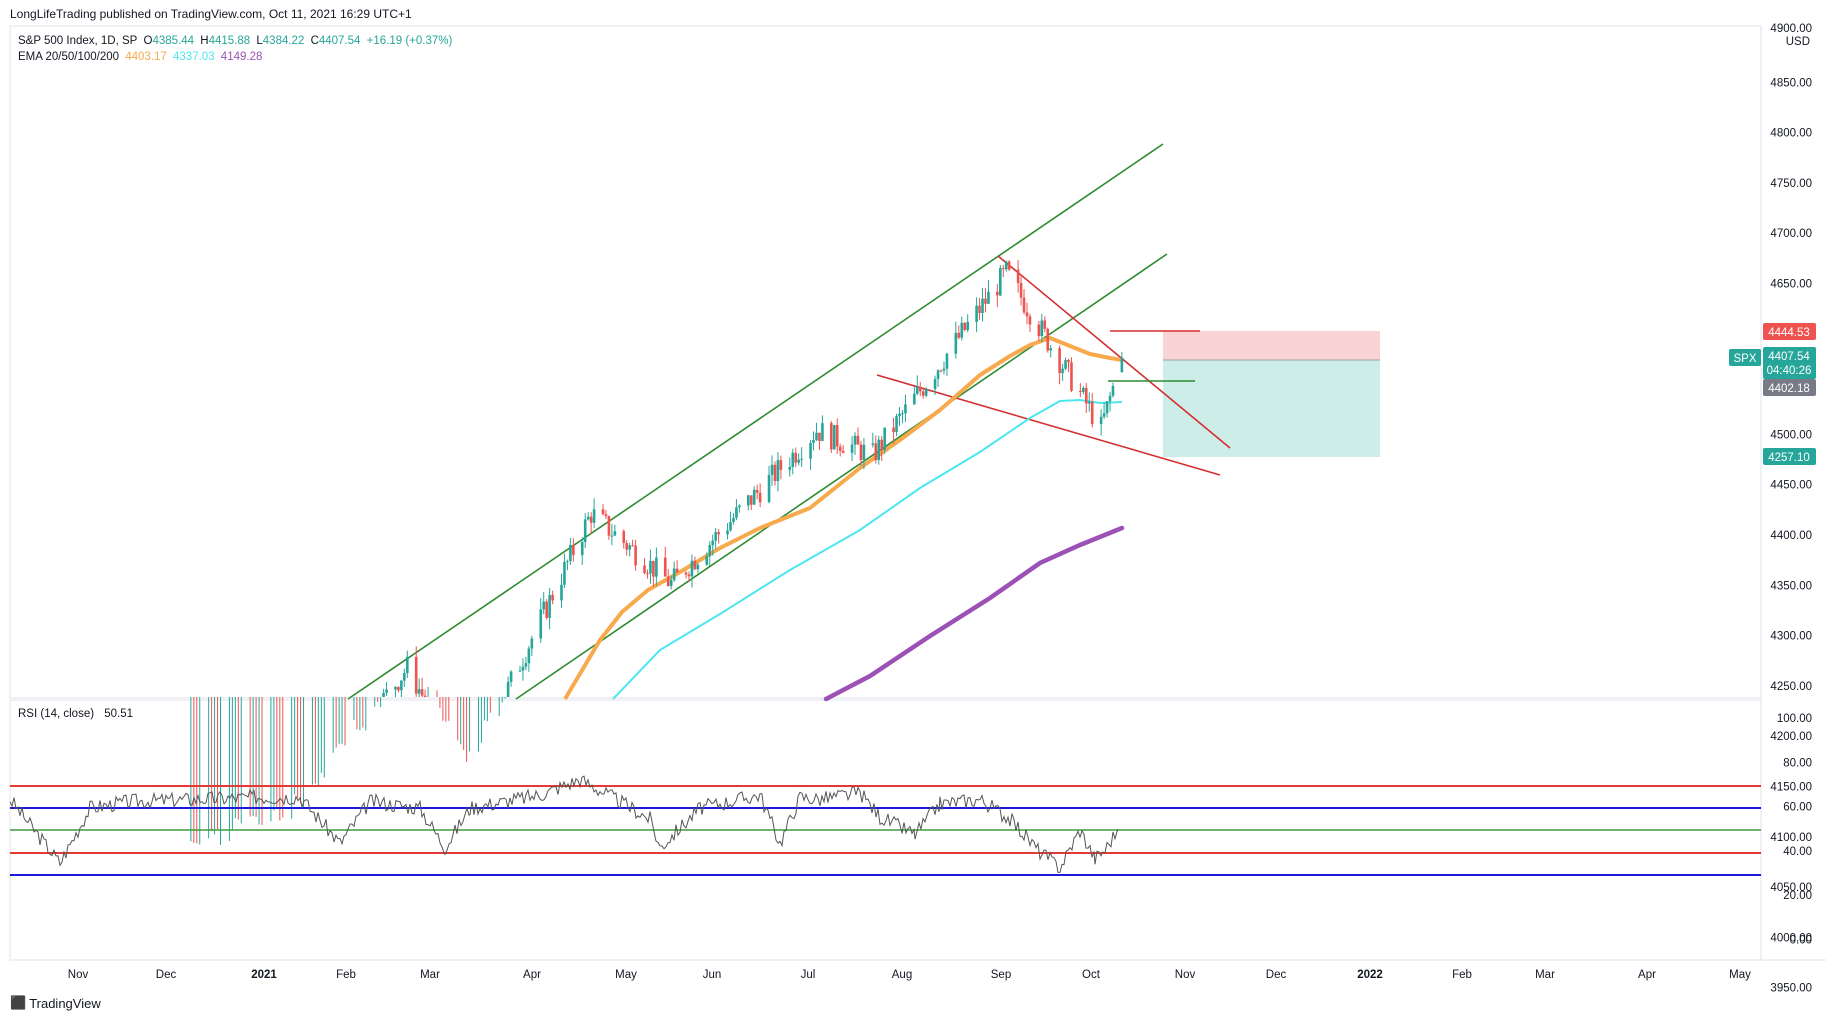 The height and width of the screenshot is (1021, 1834). I want to click on wedge-upper-line, so click(1114, 352).